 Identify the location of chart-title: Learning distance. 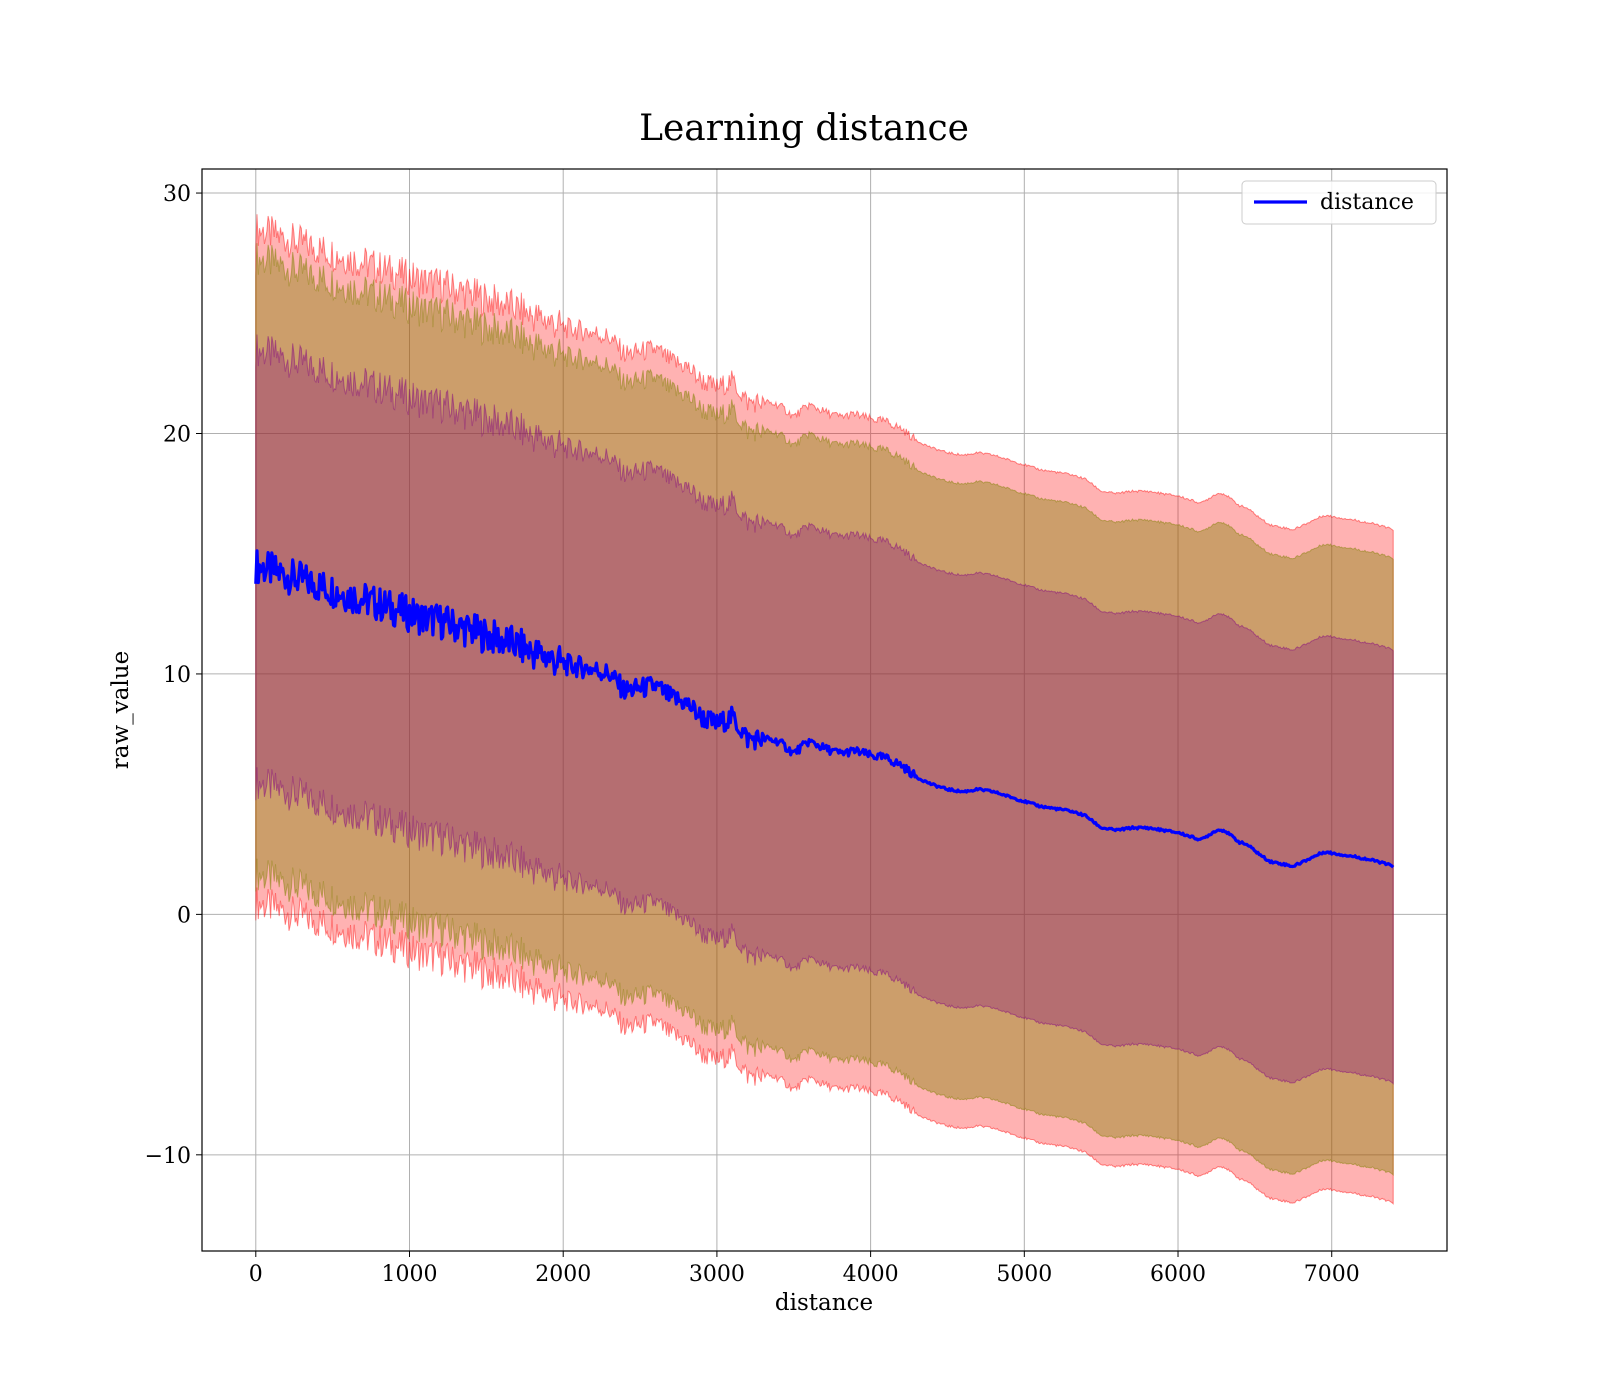
(804, 128).